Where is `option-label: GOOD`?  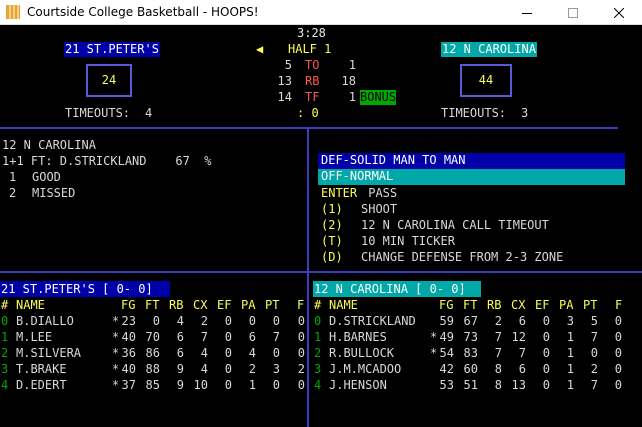
option-label: GOOD is located at coordinates (46, 177).